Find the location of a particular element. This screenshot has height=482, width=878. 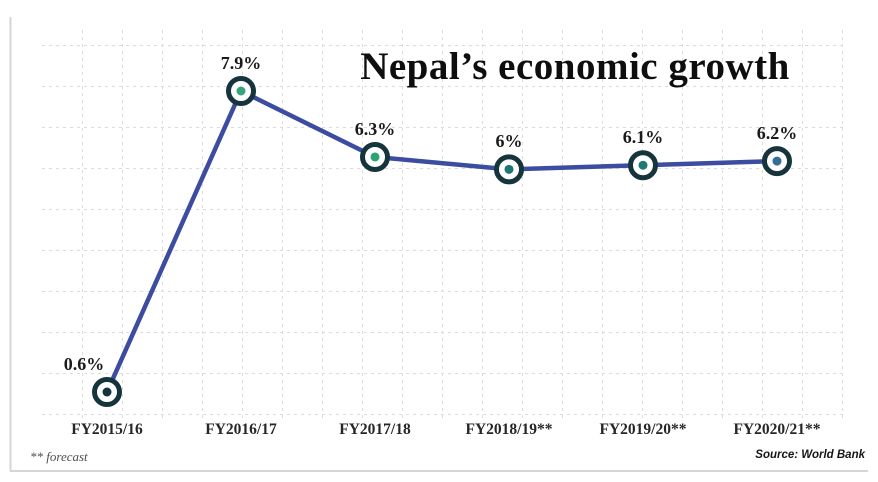

forecast-footnote: ** forecast is located at coordinates (59, 456).